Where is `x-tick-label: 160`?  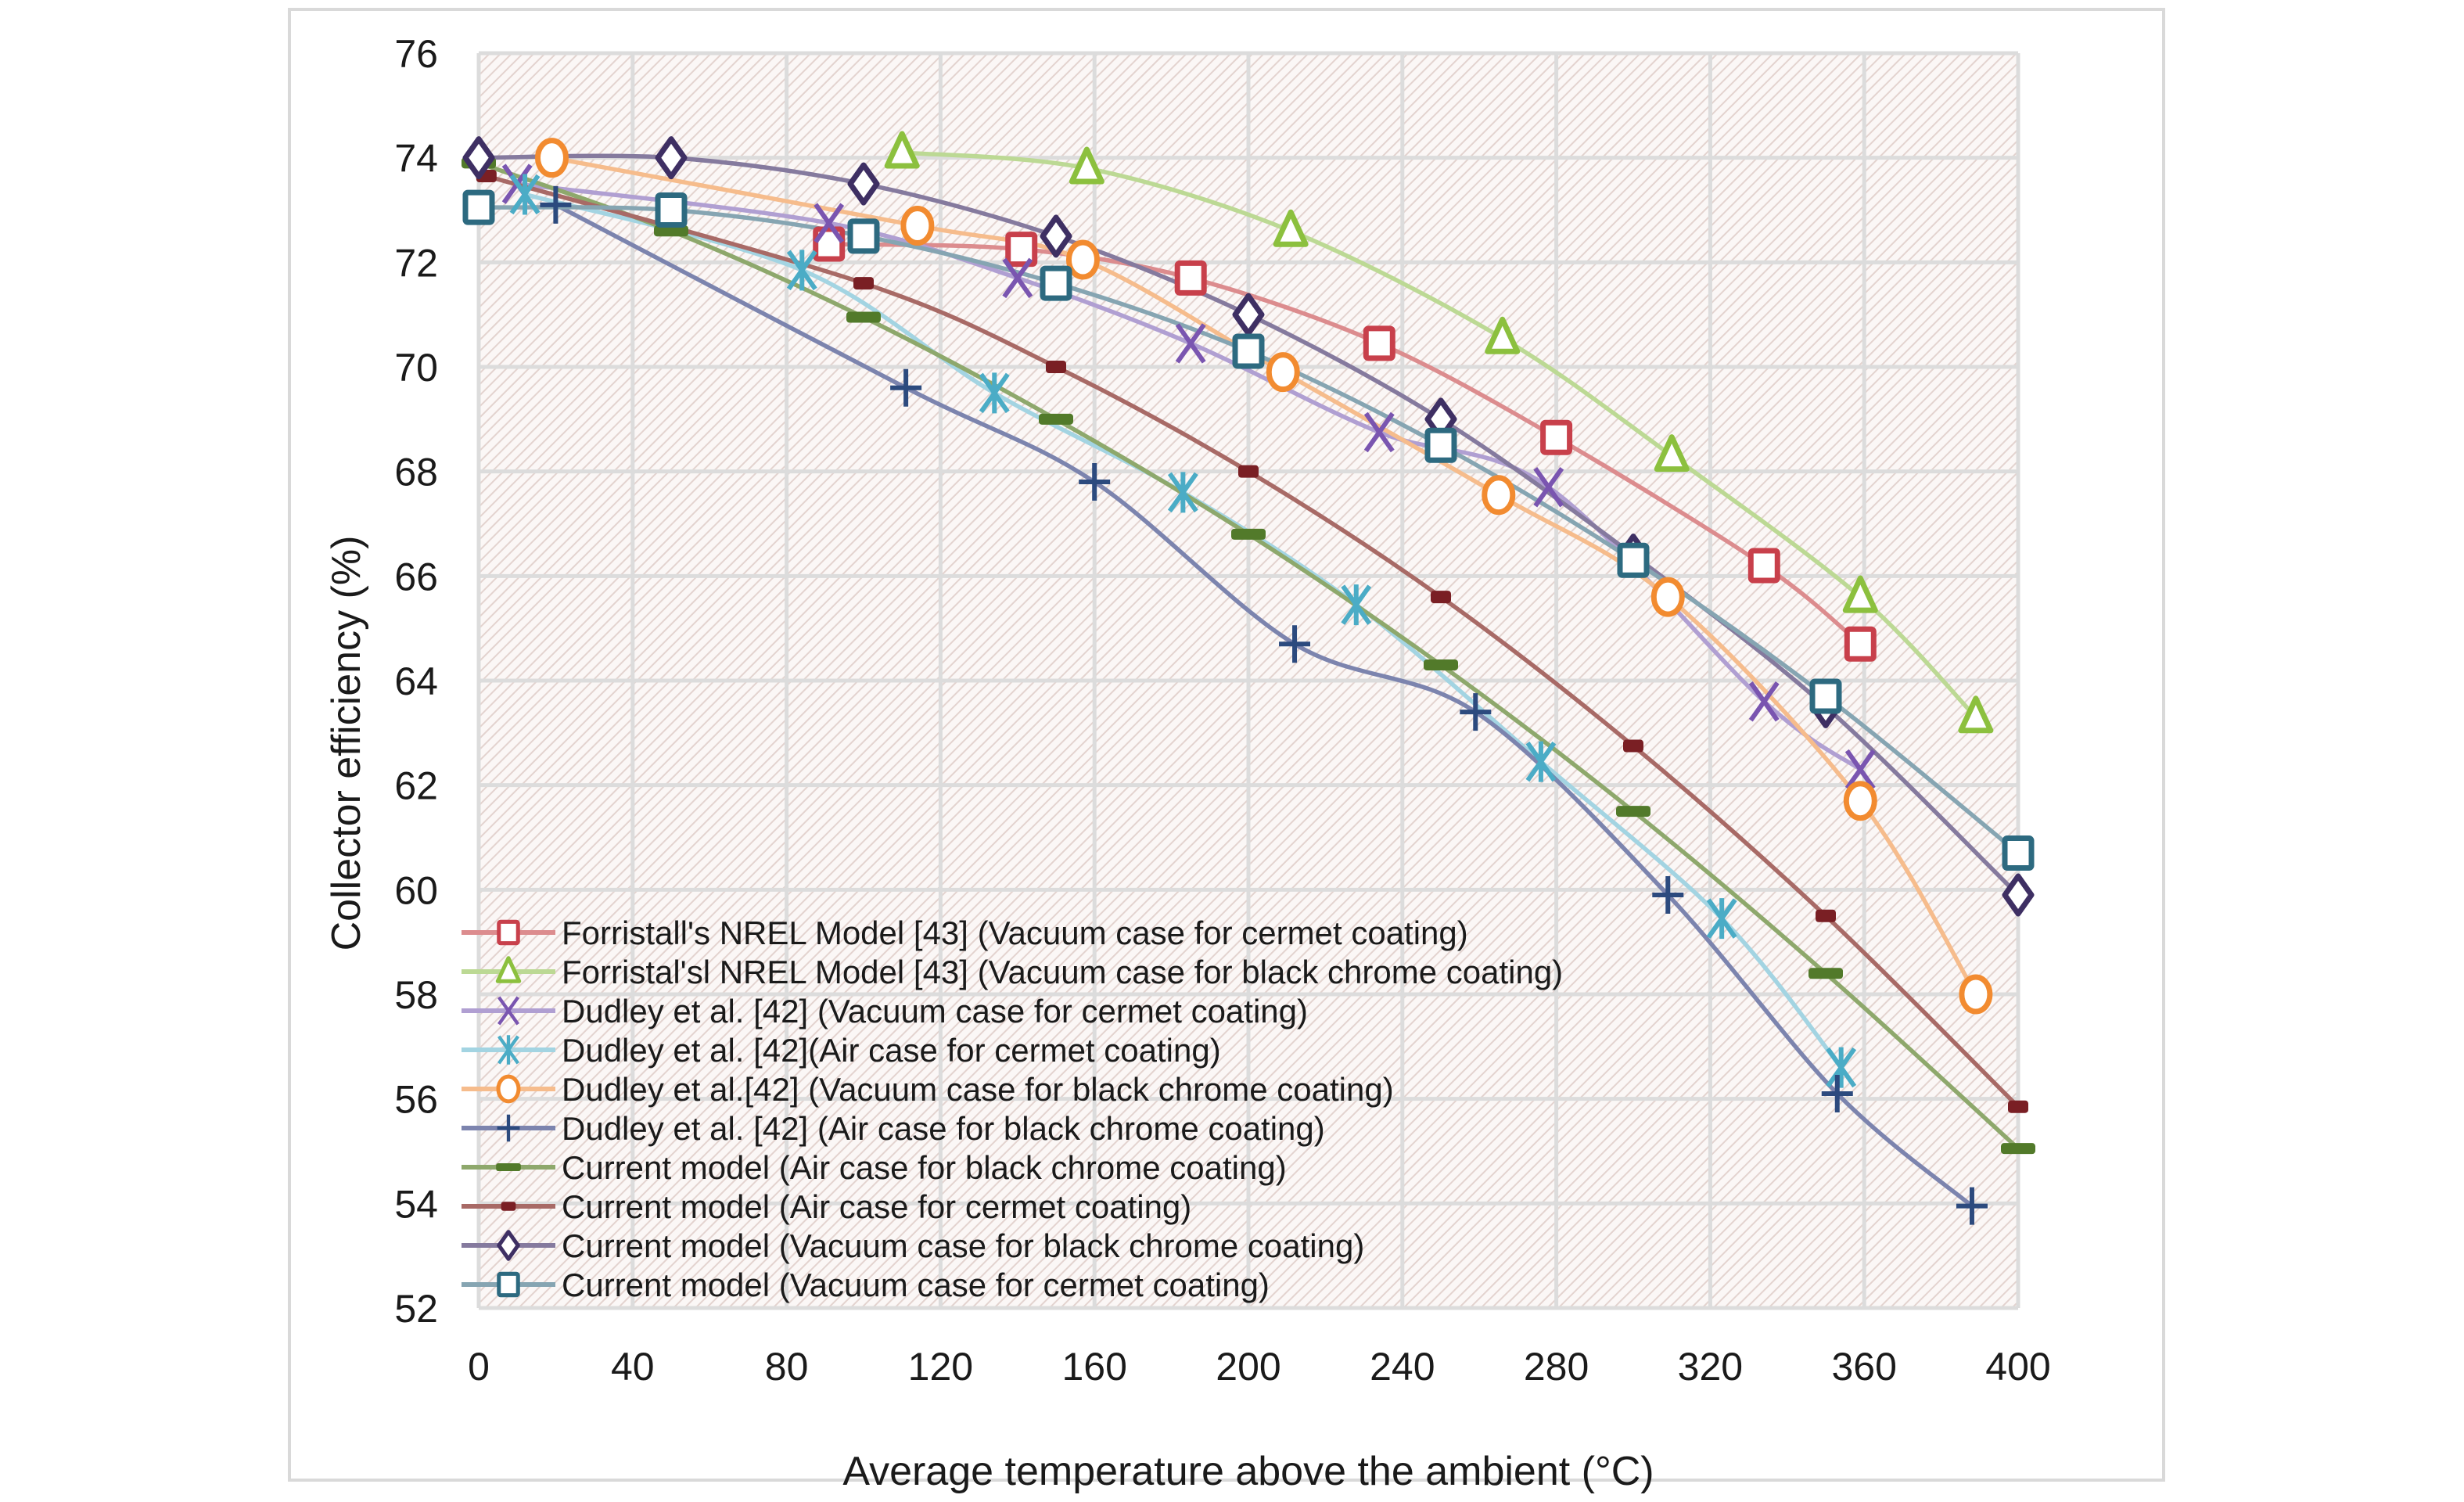 x-tick-label: 160 is located at coordinates (1093, 1367).